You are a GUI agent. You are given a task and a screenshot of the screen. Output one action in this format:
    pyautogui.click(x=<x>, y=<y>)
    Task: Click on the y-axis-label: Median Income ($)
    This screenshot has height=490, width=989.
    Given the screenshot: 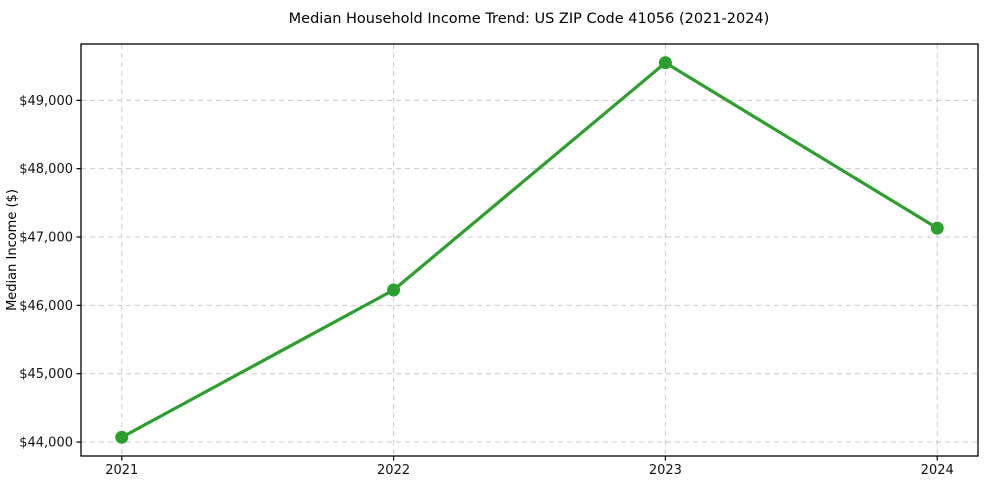 What is the action you would take?
    pyautogui.click(x=12, y=250)
    